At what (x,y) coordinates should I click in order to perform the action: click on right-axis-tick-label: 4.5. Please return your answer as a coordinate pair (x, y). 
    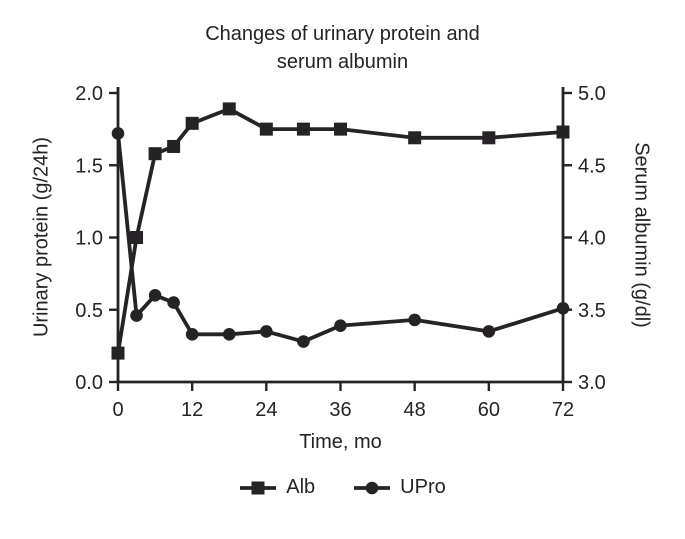
    Looking at the image, I should click on (592, 166).